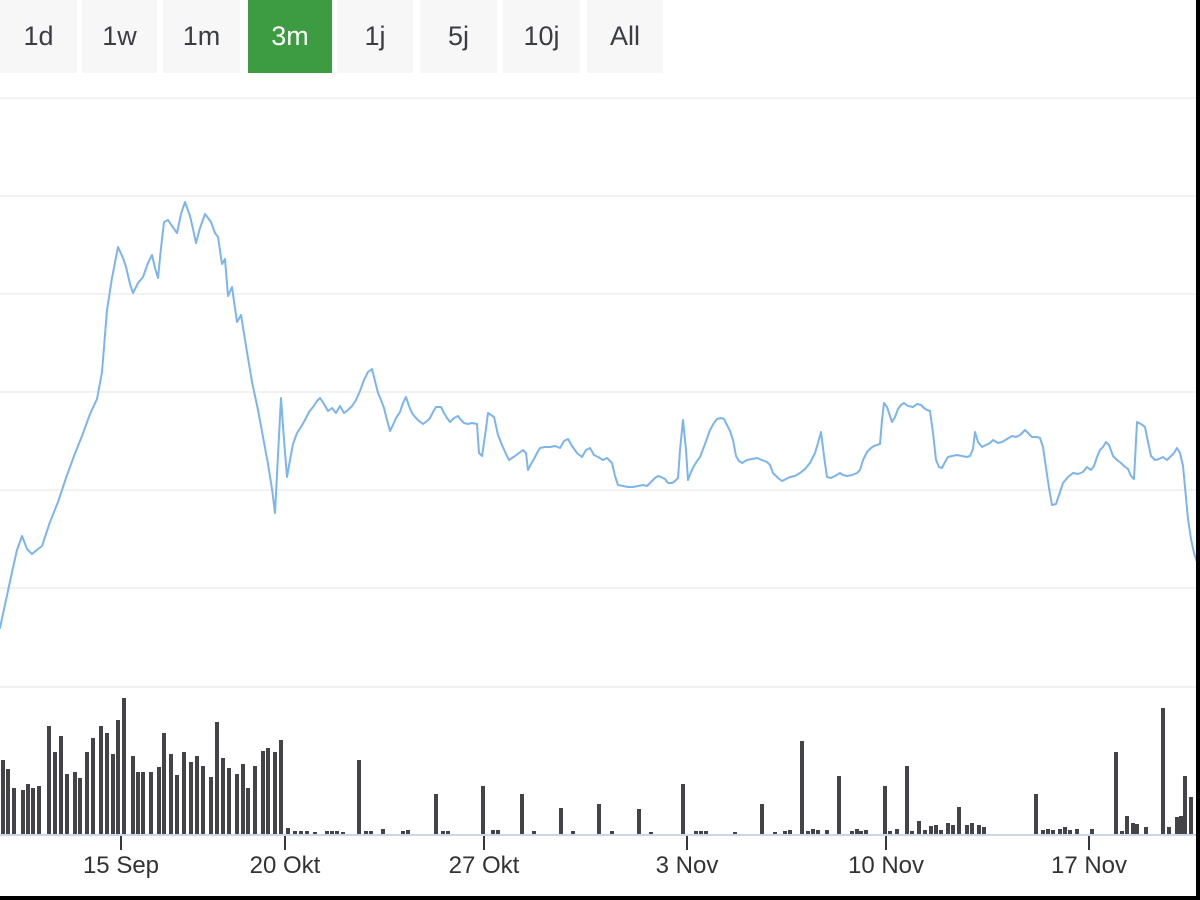 This screenshot has width=1200, height=900. What do you see at coordinates (119, 36) in the screenshot?
I see `range-button-1w: 1w` at bounding box center [119, 36].